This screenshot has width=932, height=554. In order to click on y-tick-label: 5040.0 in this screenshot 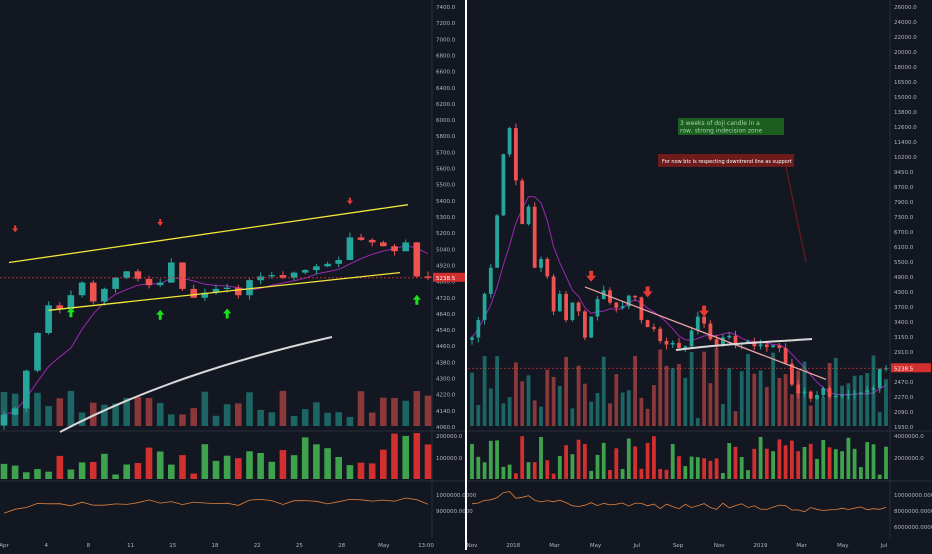, I will do `click(446, 250)`.